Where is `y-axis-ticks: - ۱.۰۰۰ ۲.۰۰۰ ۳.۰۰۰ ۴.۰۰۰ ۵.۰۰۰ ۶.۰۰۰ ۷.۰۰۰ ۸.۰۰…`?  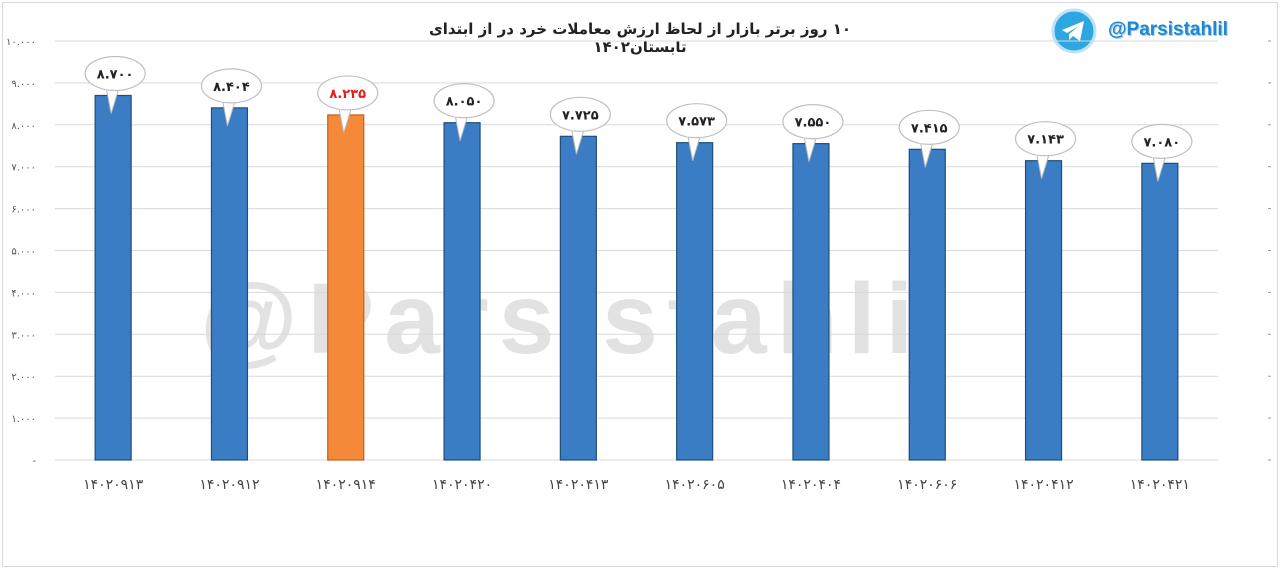 y-axis-ticks: - ۱.۰۰۰ ۲.۰۰۰ ۳.۰۰۰ ۴.۰۰۰ ۵.۰۰۰ ۶.۰۰۰ ۷.۰۰۰ ۸.۰۰… is located at coordinates (21, 252).